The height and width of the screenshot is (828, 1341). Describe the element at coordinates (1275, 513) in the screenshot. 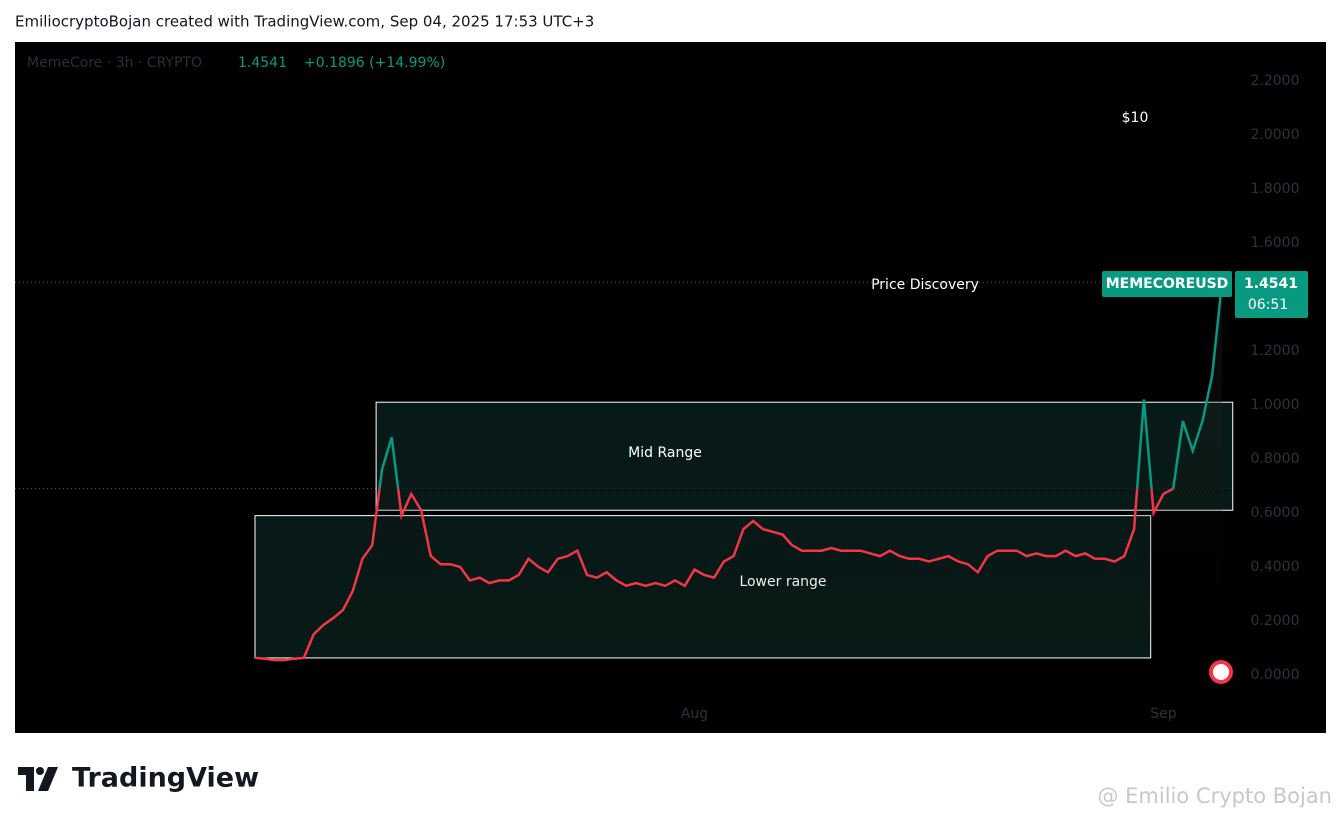

I see `y-tick-label: 0.6000` at that location.